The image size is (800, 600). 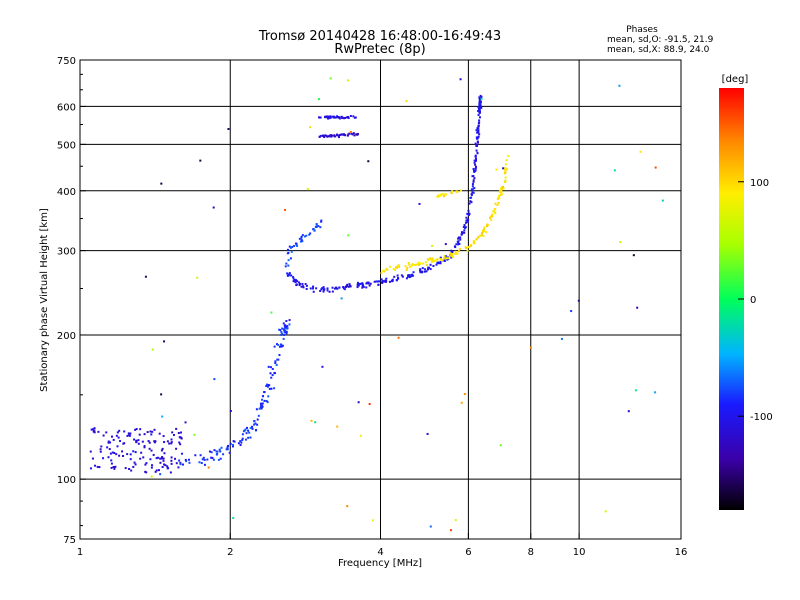 I want to click on x-tick-label: 6, so click(x=468, y=552).